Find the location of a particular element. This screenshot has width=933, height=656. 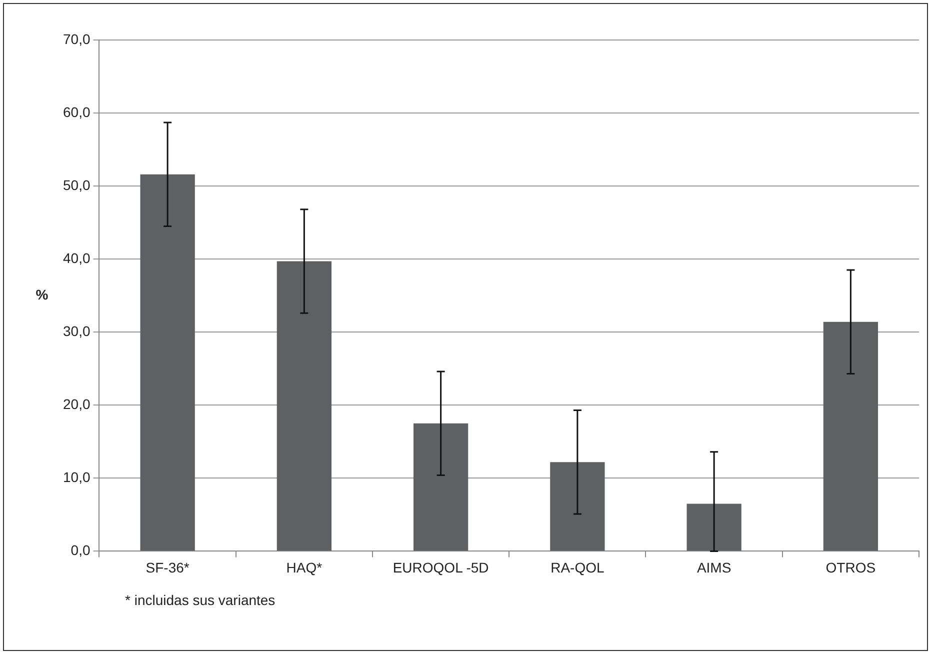

text: * incluidas sus variantes is located at coordinates (200, 600).